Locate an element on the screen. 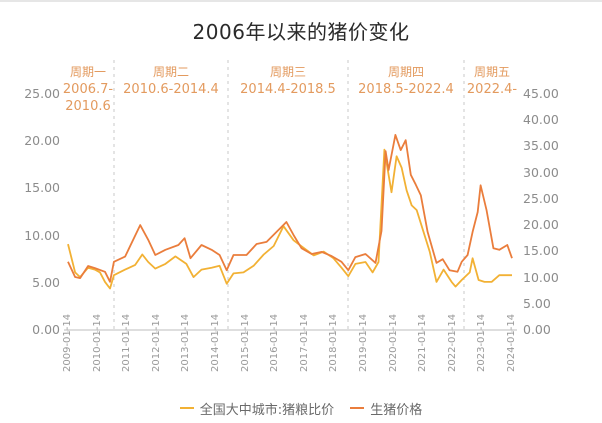 The width and height of the screenshot is (602, 423). legend: 全国大中城市:猪粮比价 生猪价格 is located at coordinates (301, 408).